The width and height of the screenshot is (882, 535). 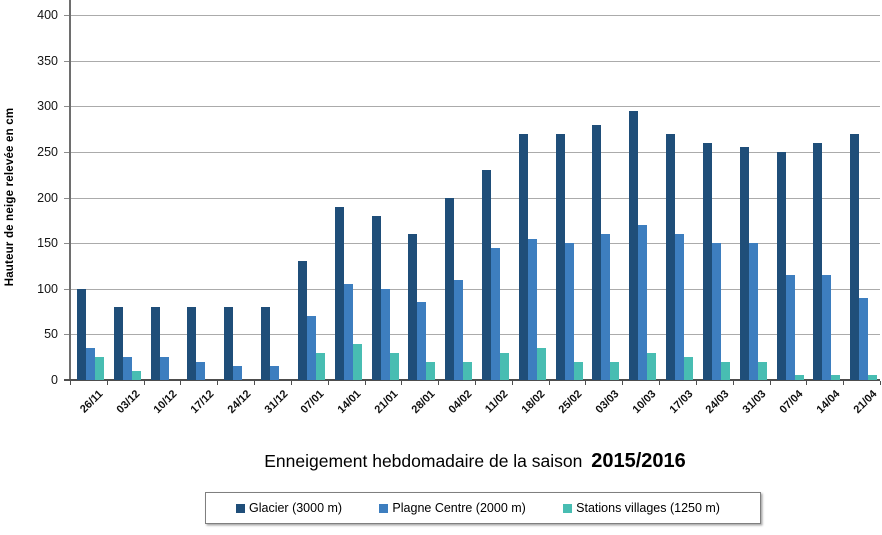 What do you see at coordinates (865, 402) in the screenshot?
I see `x-label-21-04: 21/04` at bounding box center [865, 402].